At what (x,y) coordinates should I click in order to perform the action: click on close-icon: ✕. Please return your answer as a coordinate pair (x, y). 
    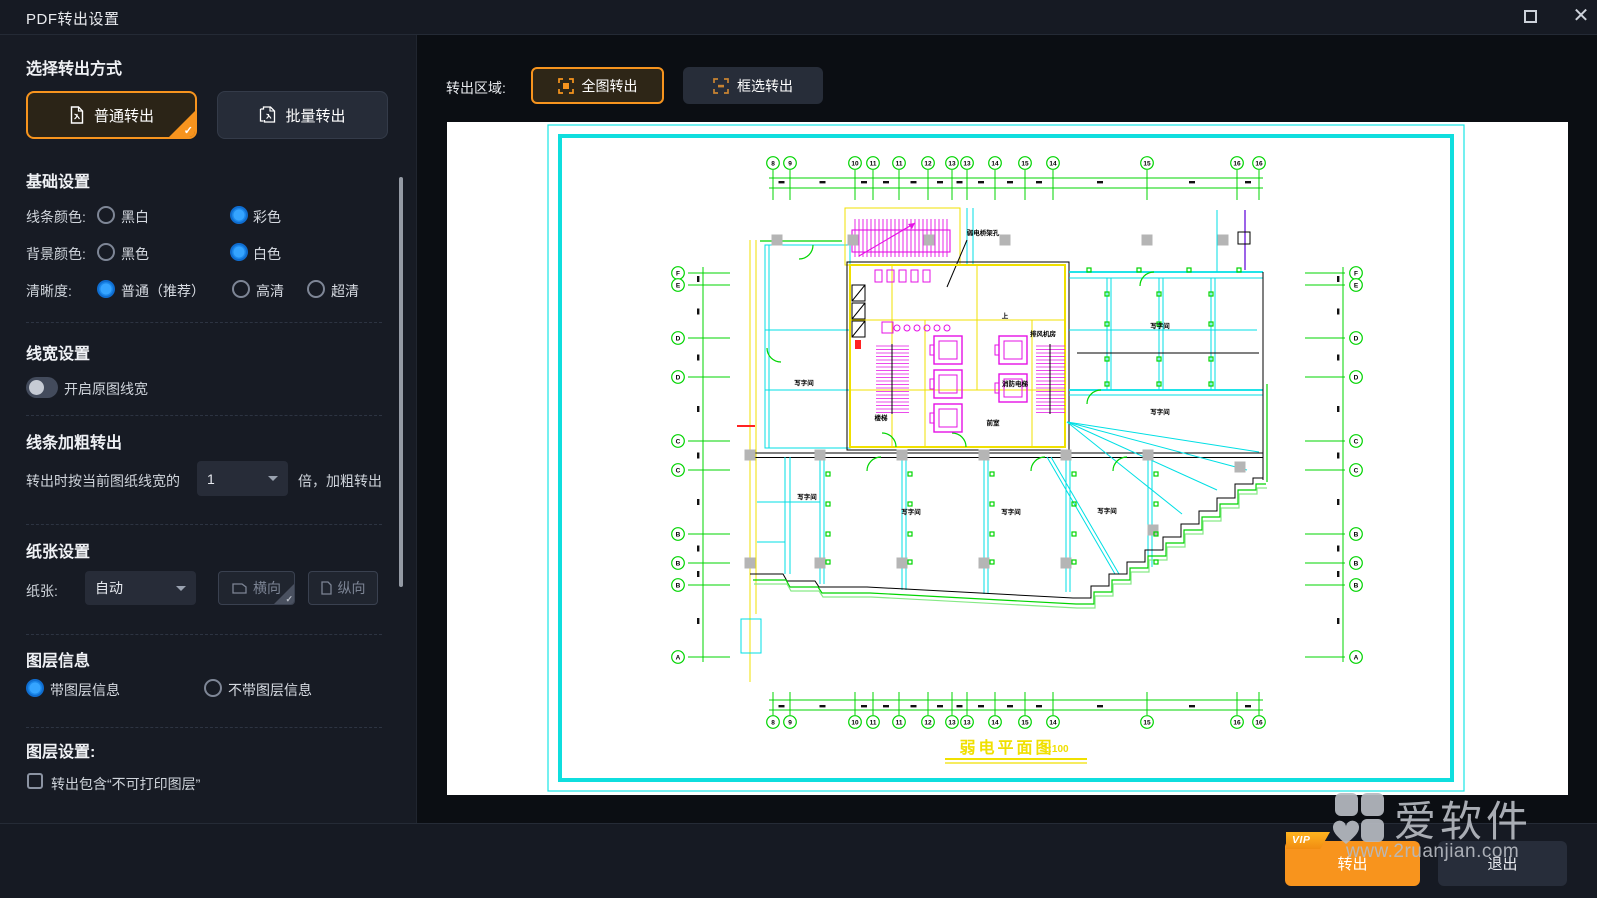
    Looking at the image, I should click on (1581, 16).